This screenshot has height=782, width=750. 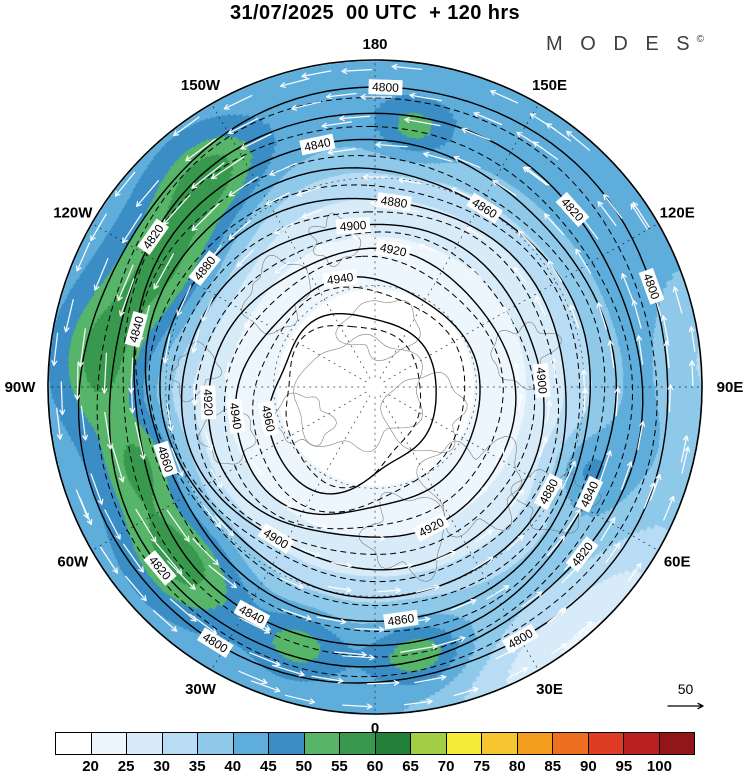 What do you see at coordinates (268, 766) in the screenshot?
I see `colorbar-tick-label: 45` at bounding box center [268, 766].